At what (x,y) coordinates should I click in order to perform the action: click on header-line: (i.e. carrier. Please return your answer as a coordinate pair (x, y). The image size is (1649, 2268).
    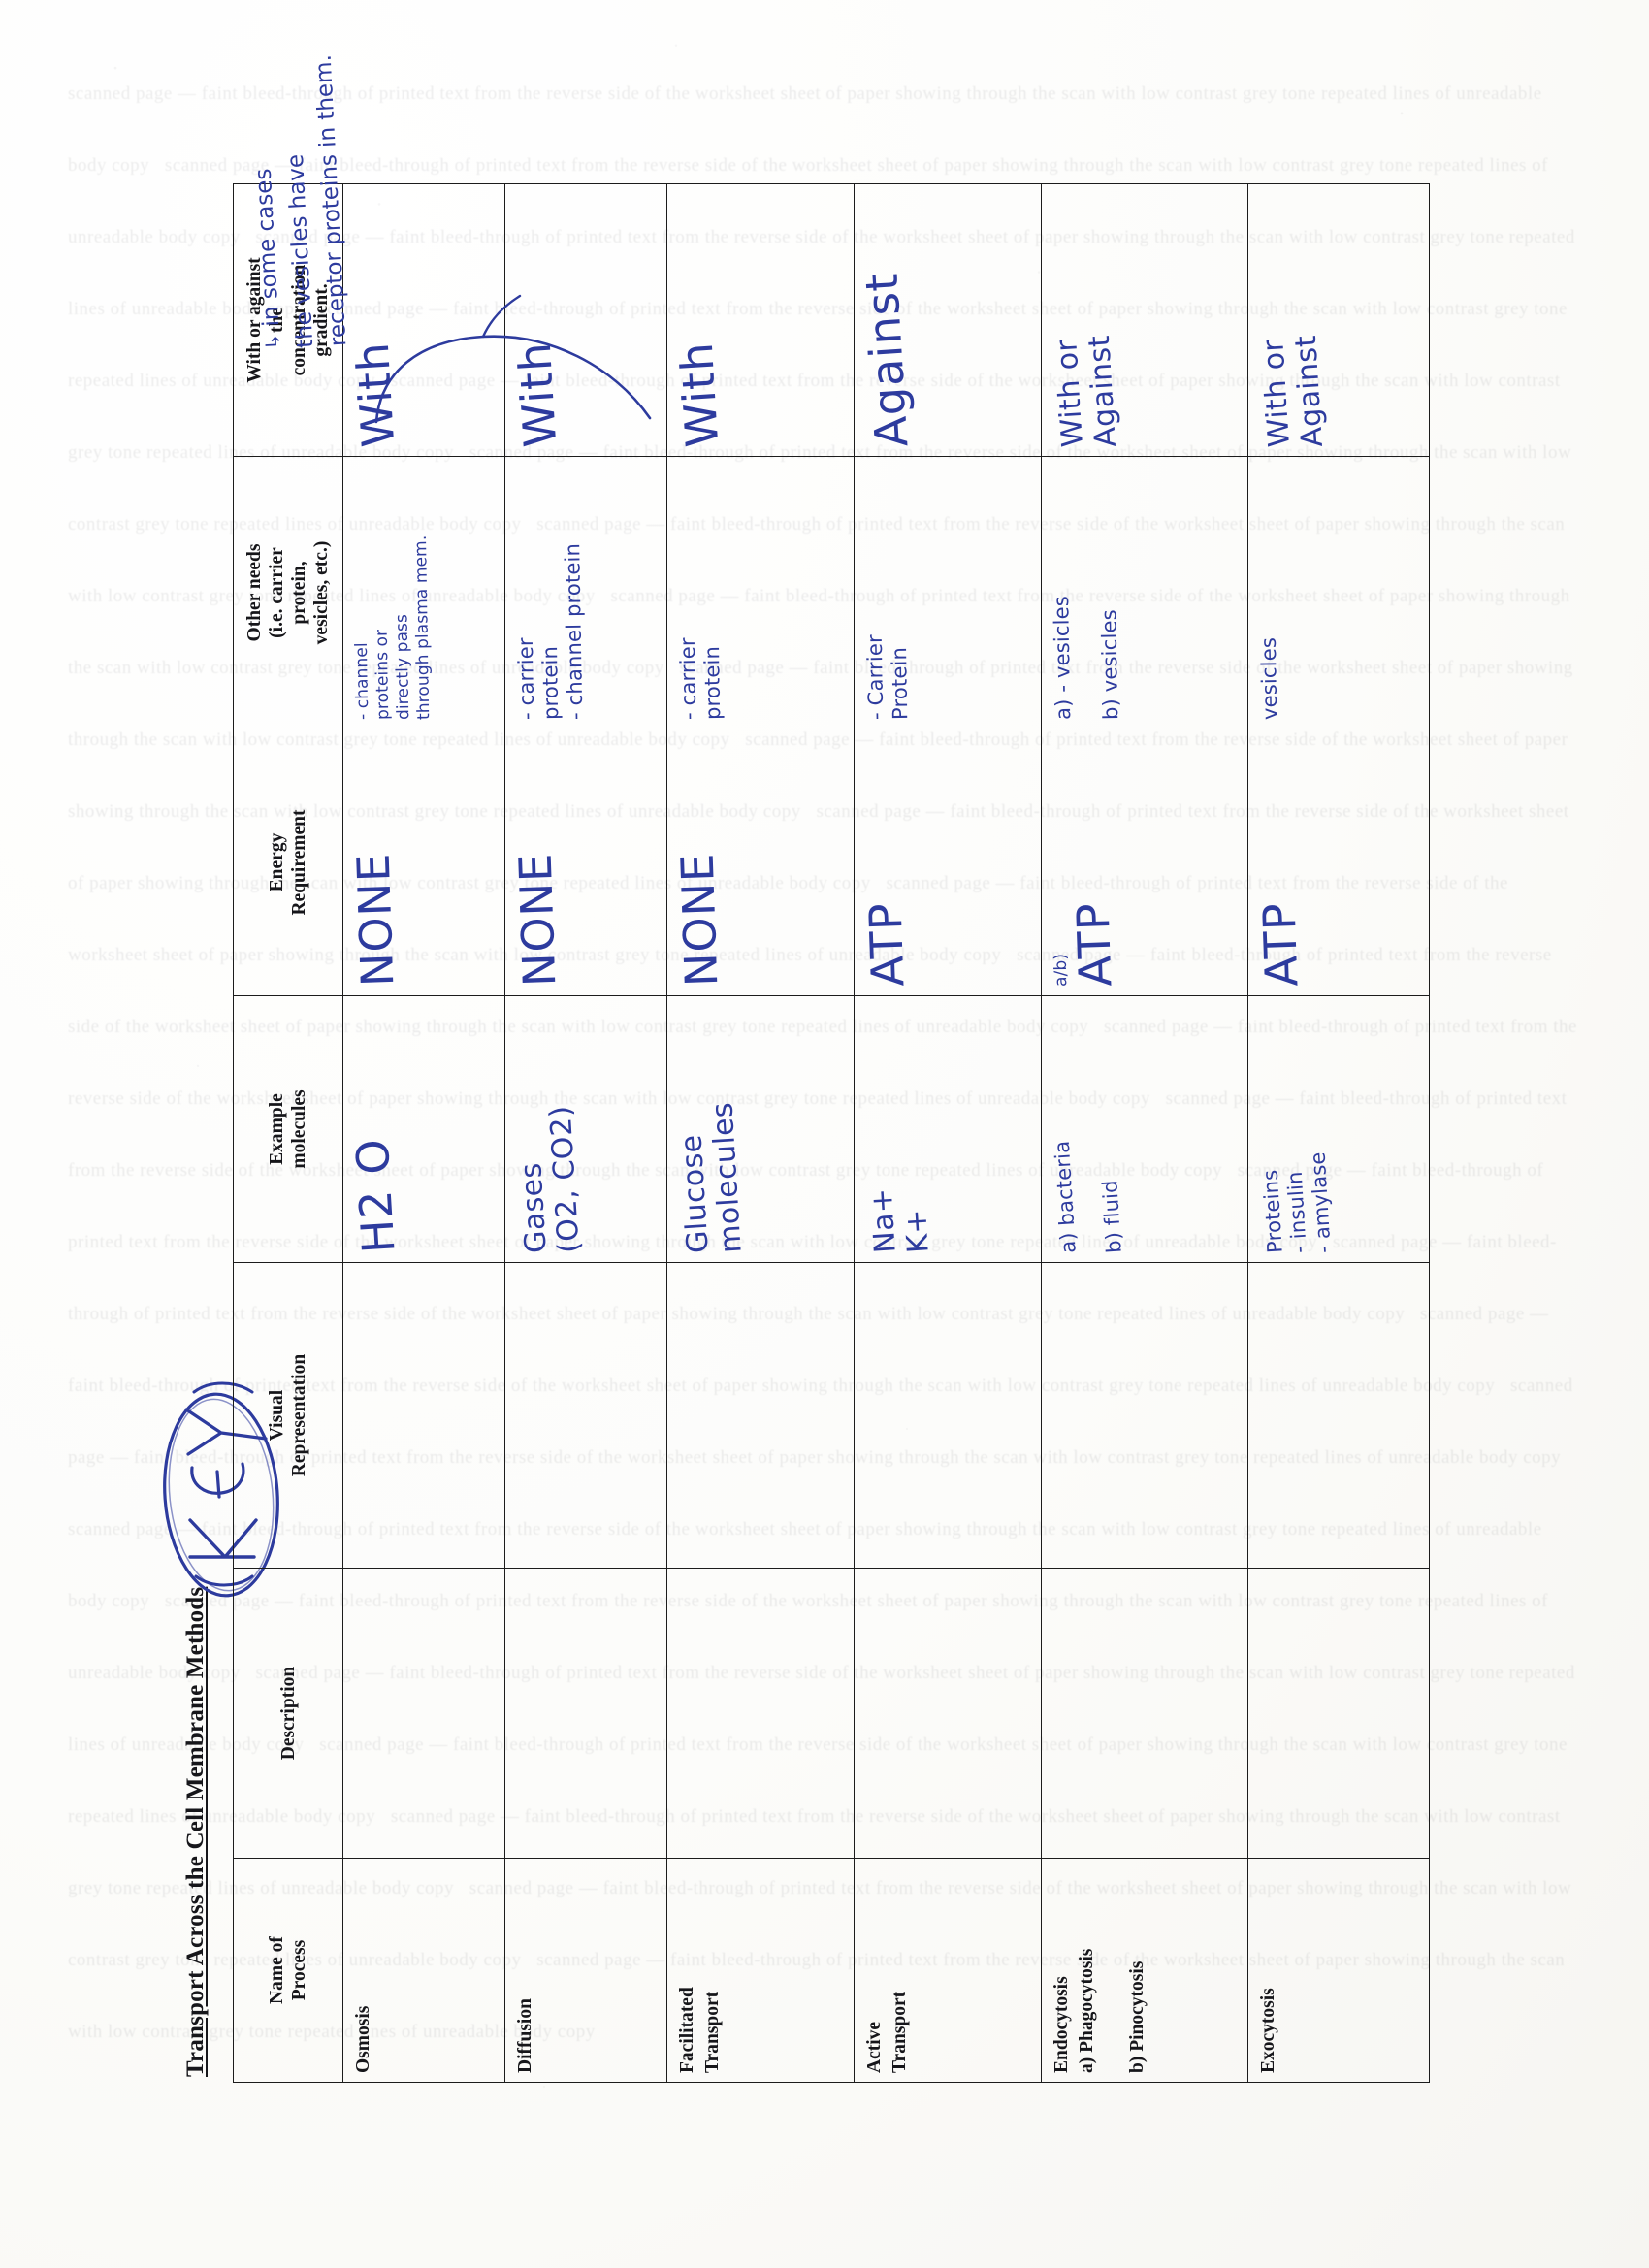
    Looking at the image, I should click on (277, 592).